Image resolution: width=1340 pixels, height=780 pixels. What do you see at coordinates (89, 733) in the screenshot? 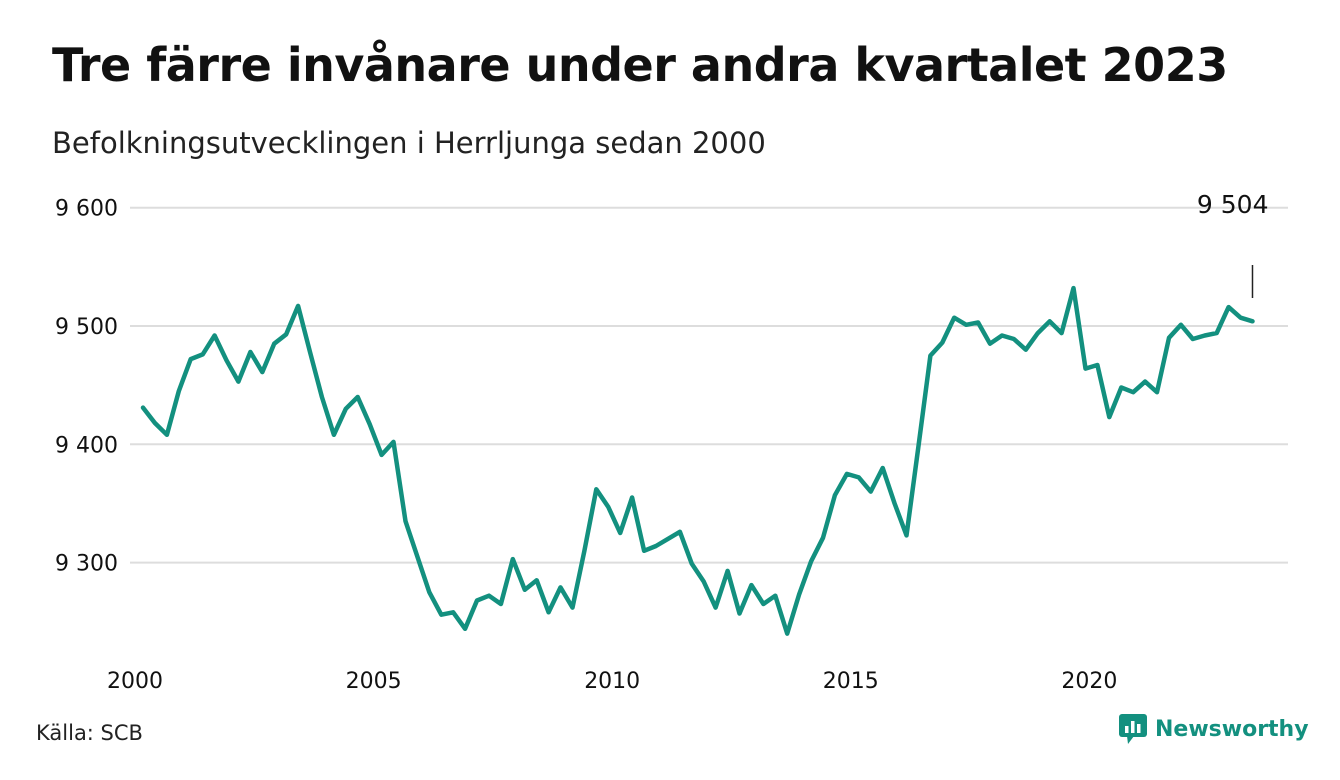
I see `source-note: Källa: SCB` at bounding box center [89, 733].